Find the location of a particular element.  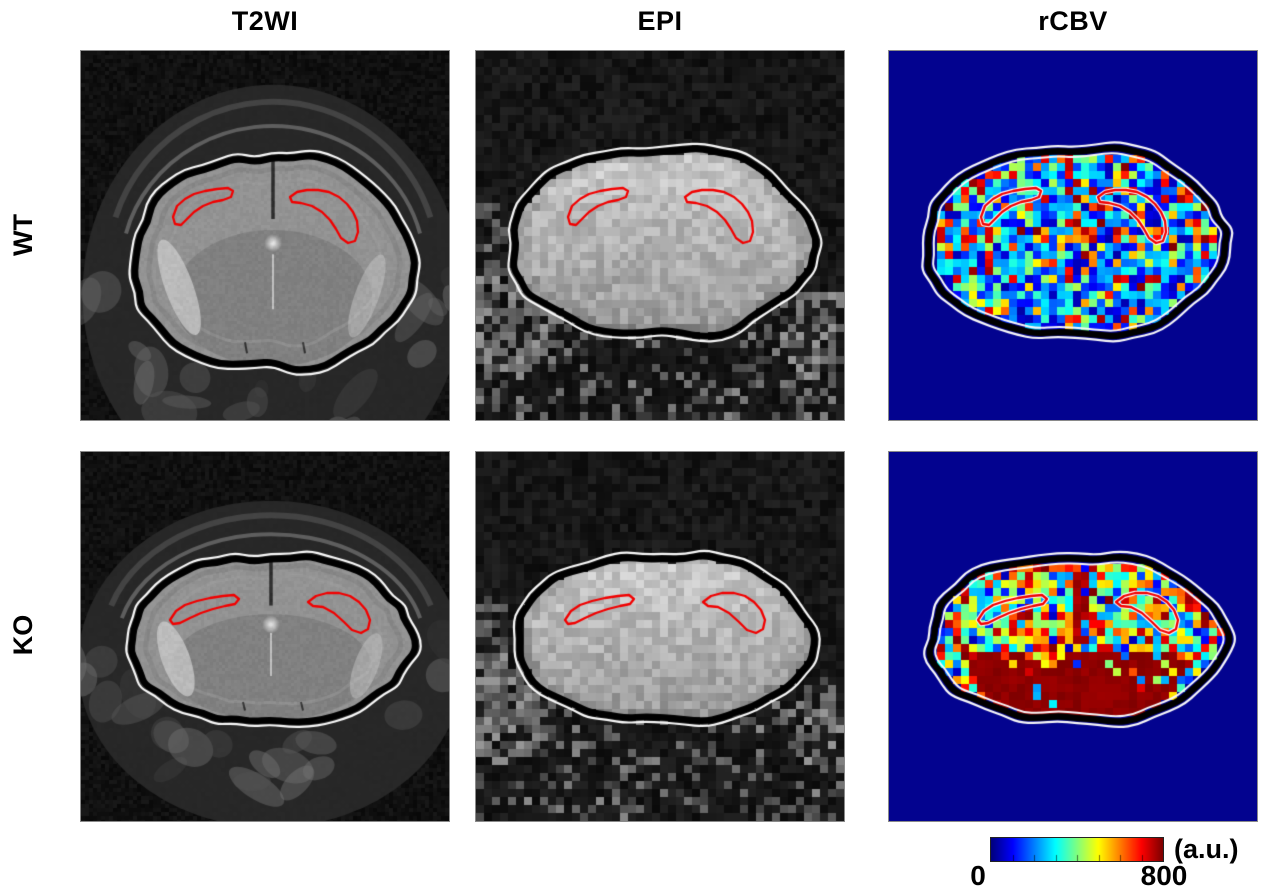

panel-wt-rcbv is located at coordinates (1073, 235).